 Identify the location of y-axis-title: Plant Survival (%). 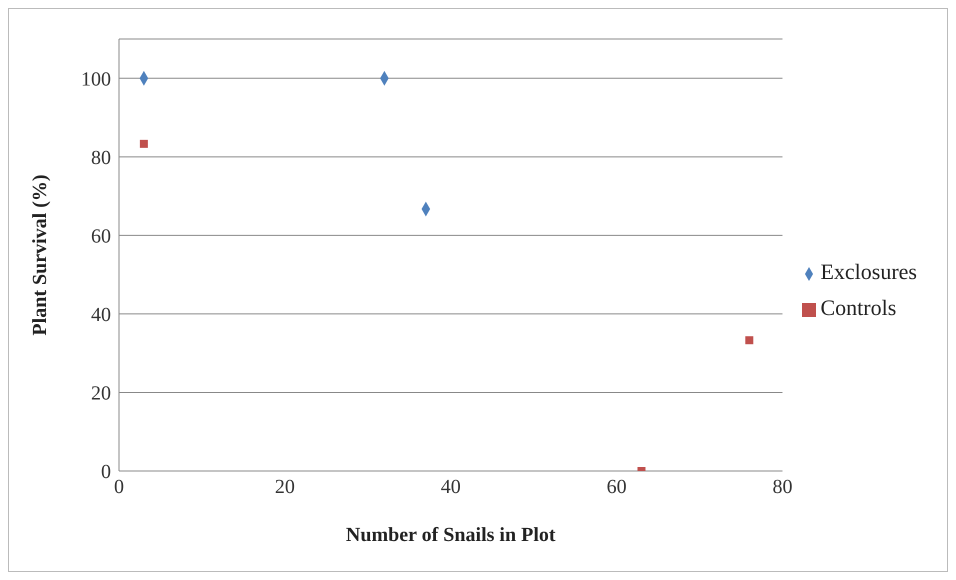
(40, 255).